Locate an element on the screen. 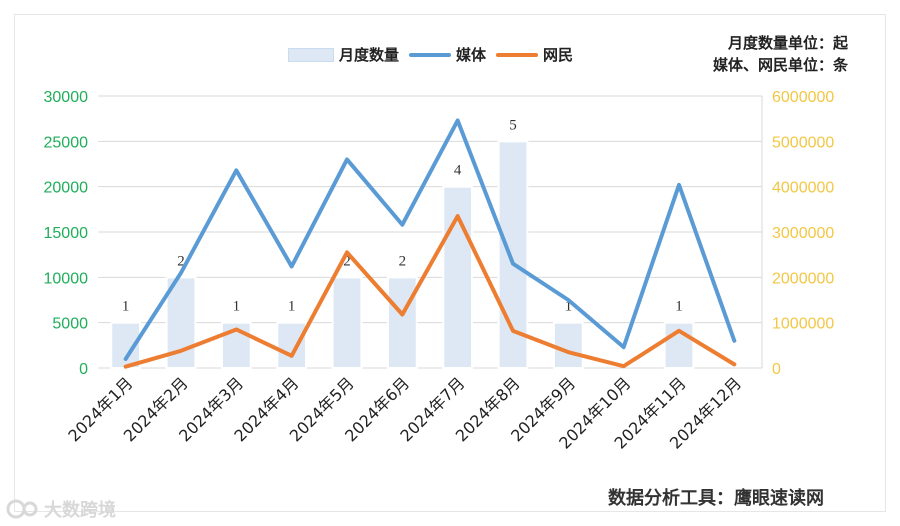  legend-swatch-media is located at coordinates (430, 54).